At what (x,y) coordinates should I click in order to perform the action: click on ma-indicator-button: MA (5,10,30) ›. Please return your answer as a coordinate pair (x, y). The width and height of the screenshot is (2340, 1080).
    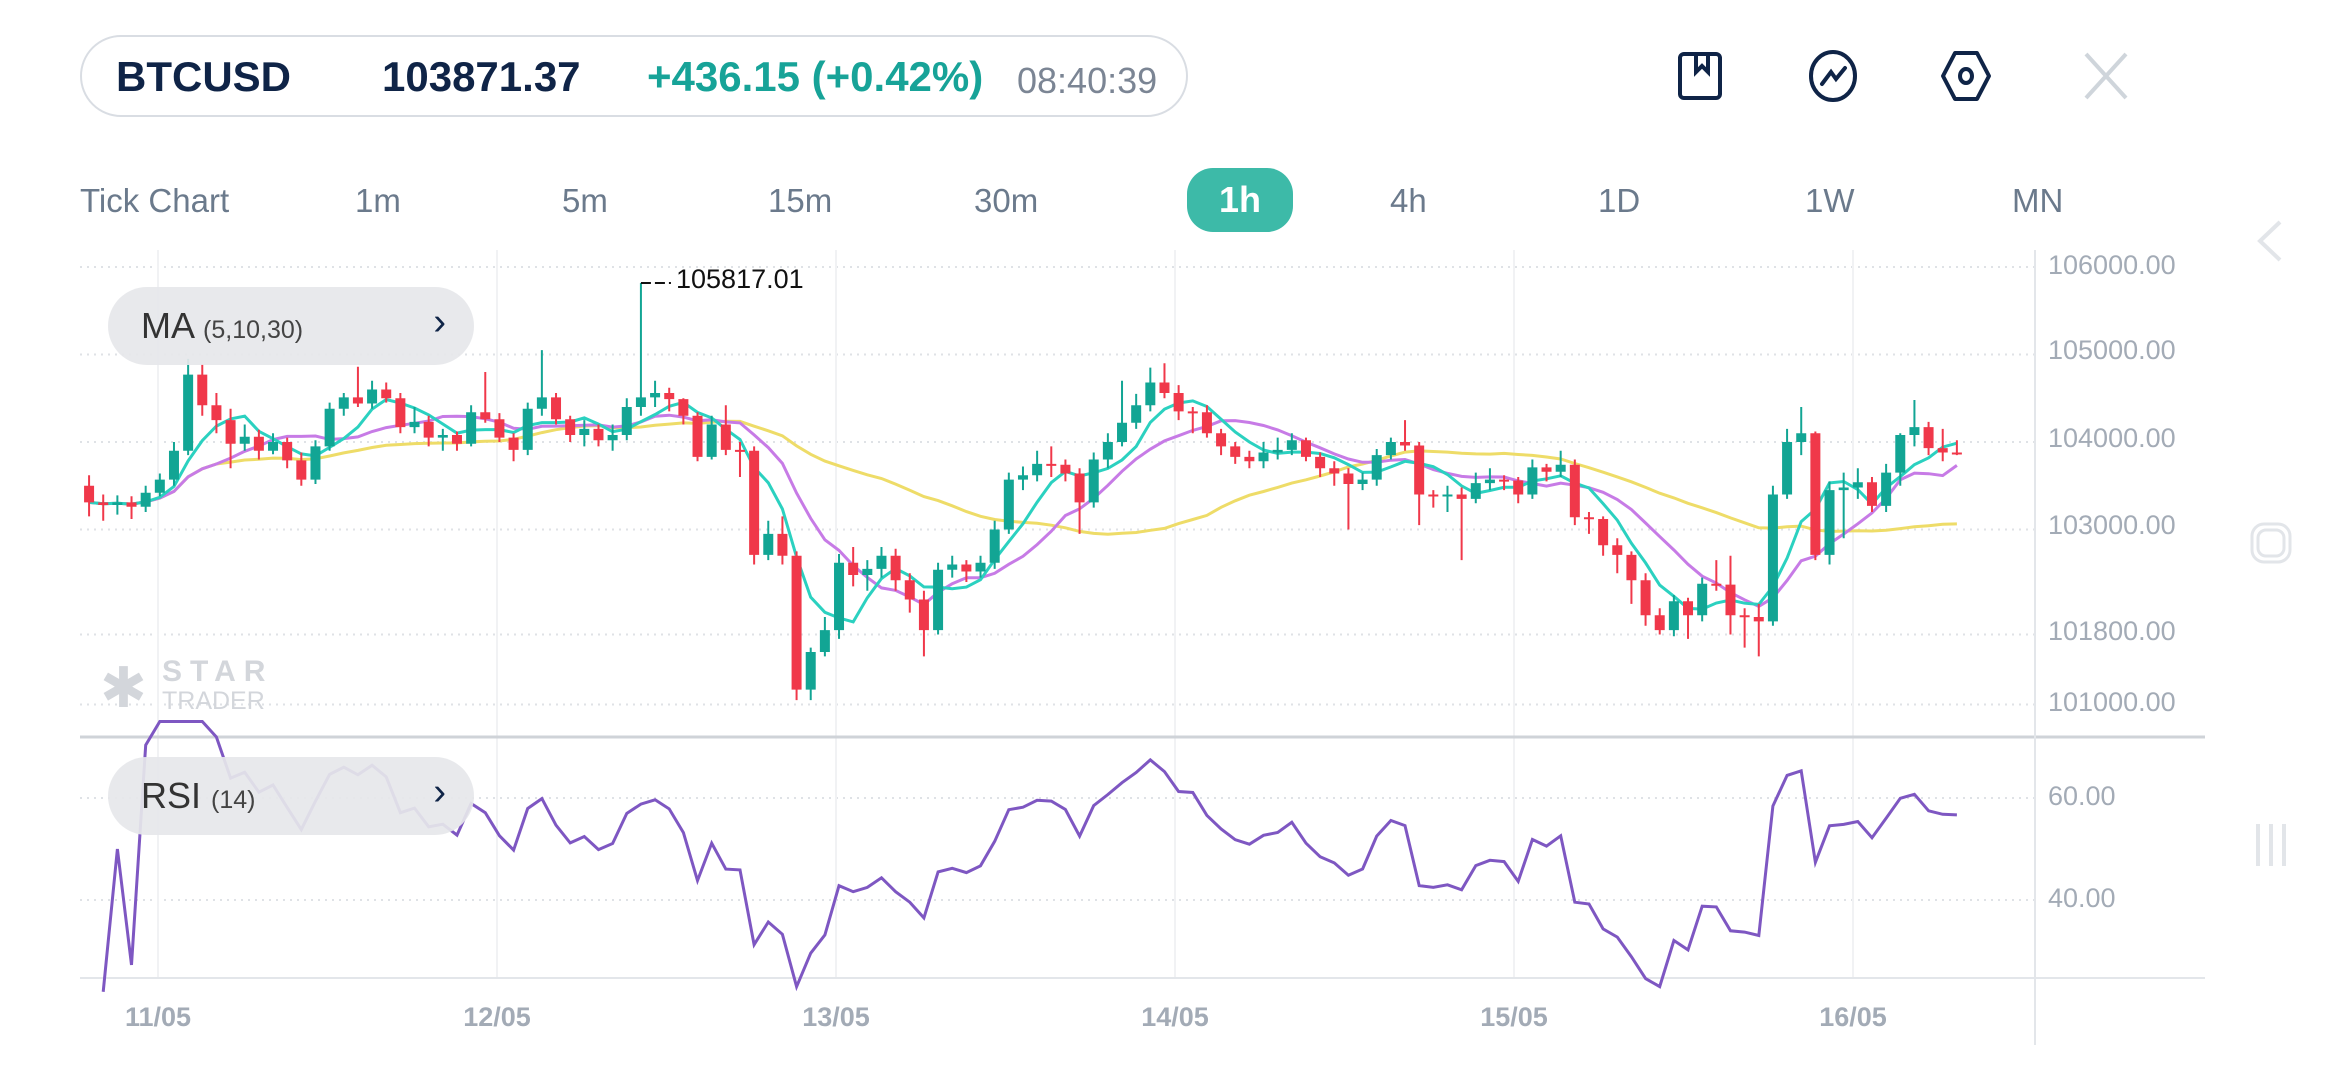
    Looking at the image, I should click on (291, 326).